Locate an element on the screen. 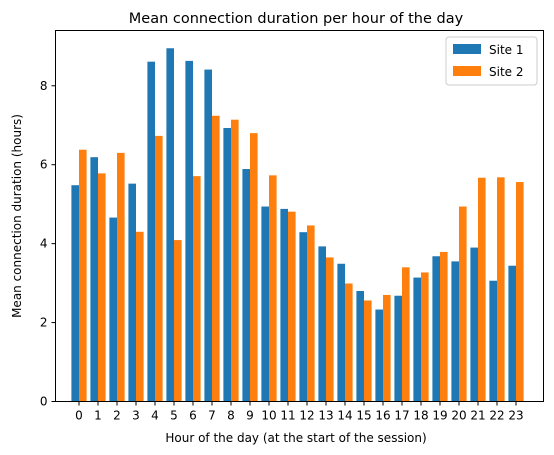  y-tick-label: 8 is located at coordinates (44, 86).